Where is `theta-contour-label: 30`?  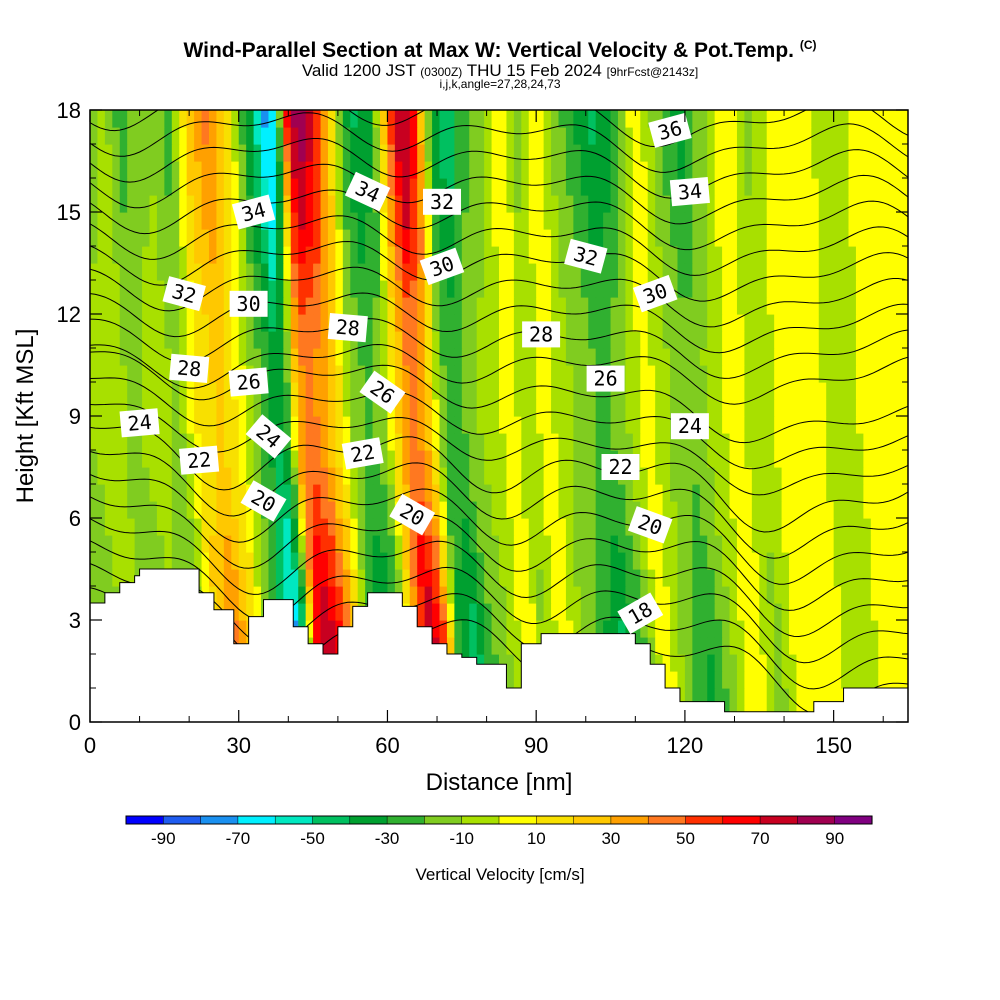 theta-contour-label: 30 is located at coordinates (248, 303).